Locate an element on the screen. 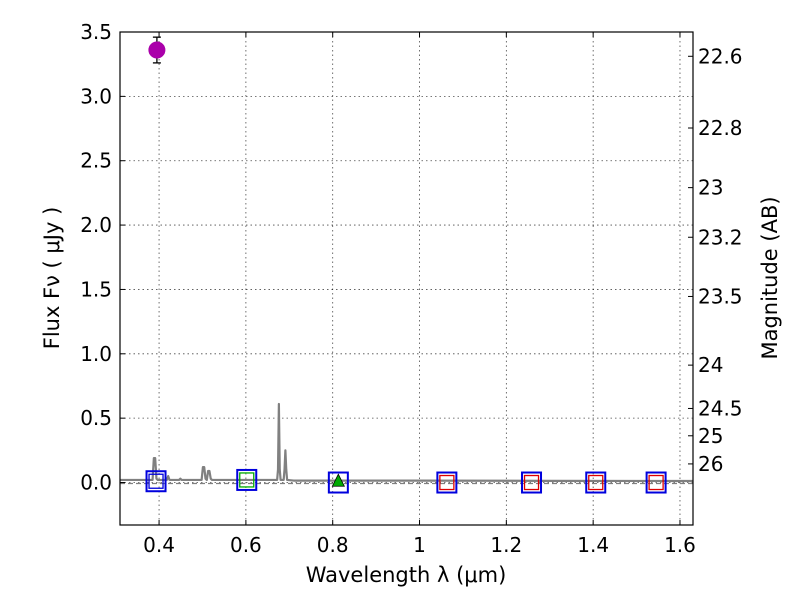  y-tick-label: 2.5 is located at coordinates (96, 161).